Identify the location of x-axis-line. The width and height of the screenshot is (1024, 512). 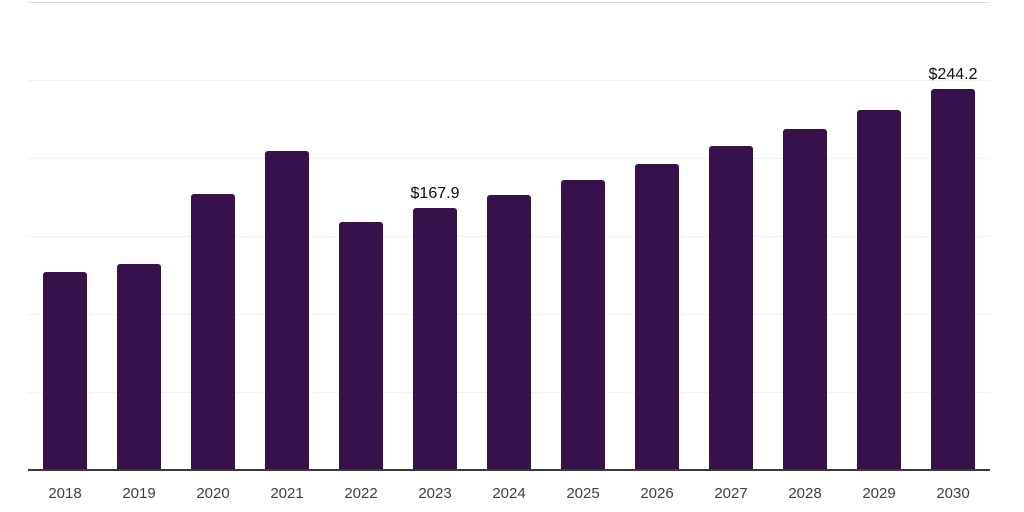
(509, 470).